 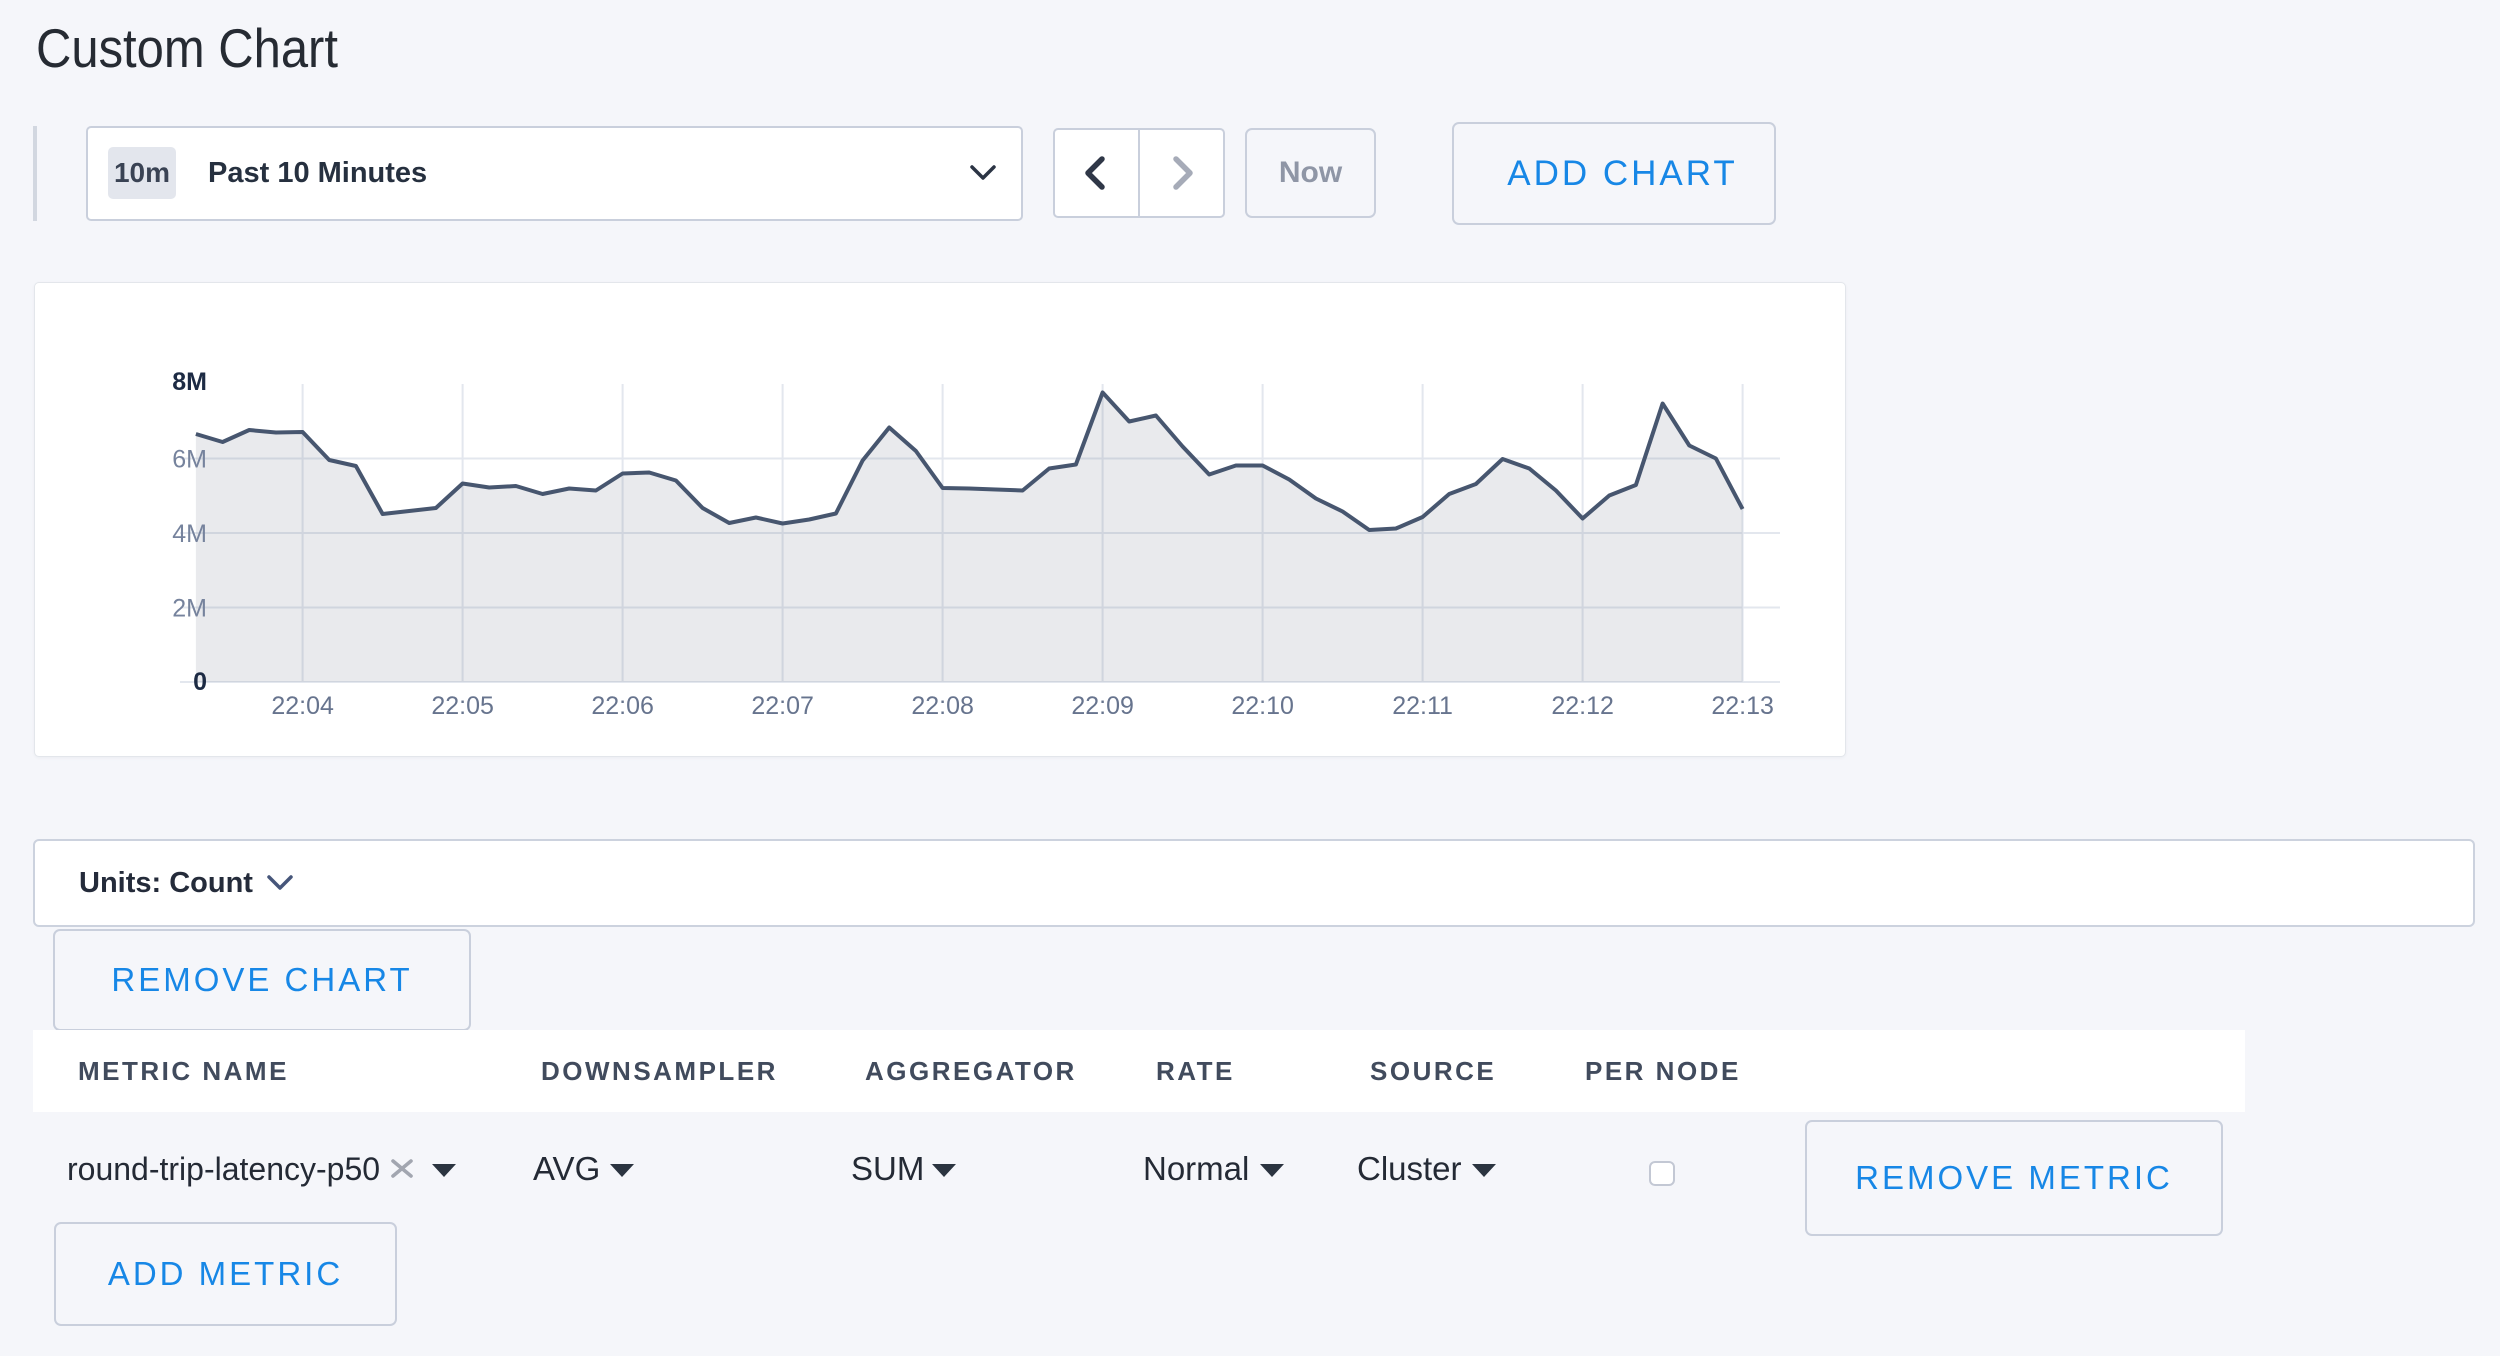 What do you see at coordinates (189, 609) in the screenshot?
I see `svg-text: 2M` at bounding box center [189, 609].